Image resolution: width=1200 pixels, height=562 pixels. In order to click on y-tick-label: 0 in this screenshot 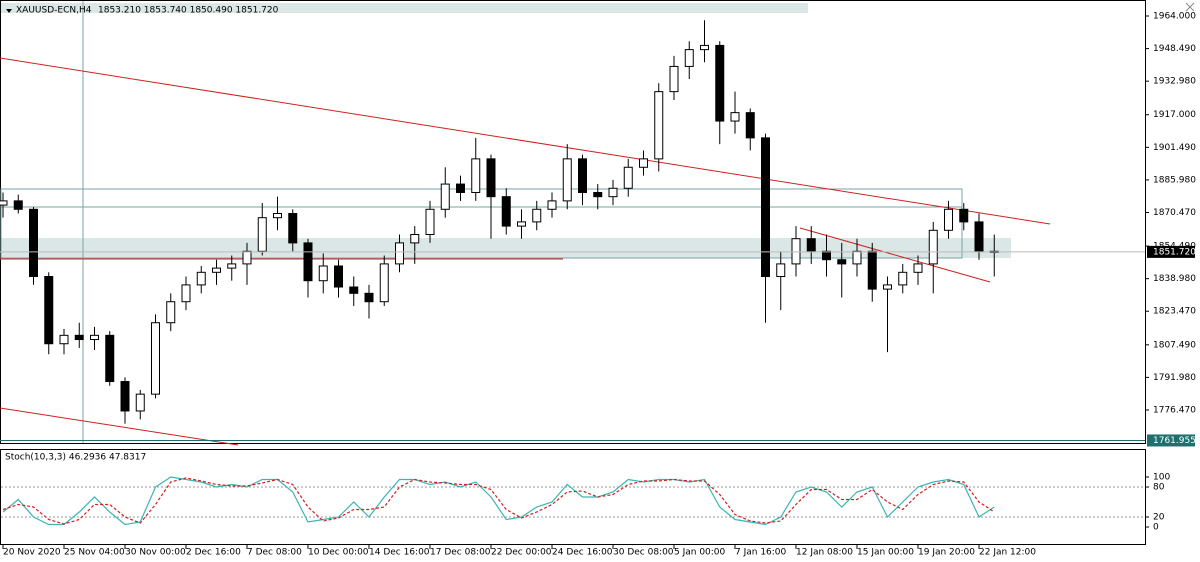, I will do `click(1156, 528)`.